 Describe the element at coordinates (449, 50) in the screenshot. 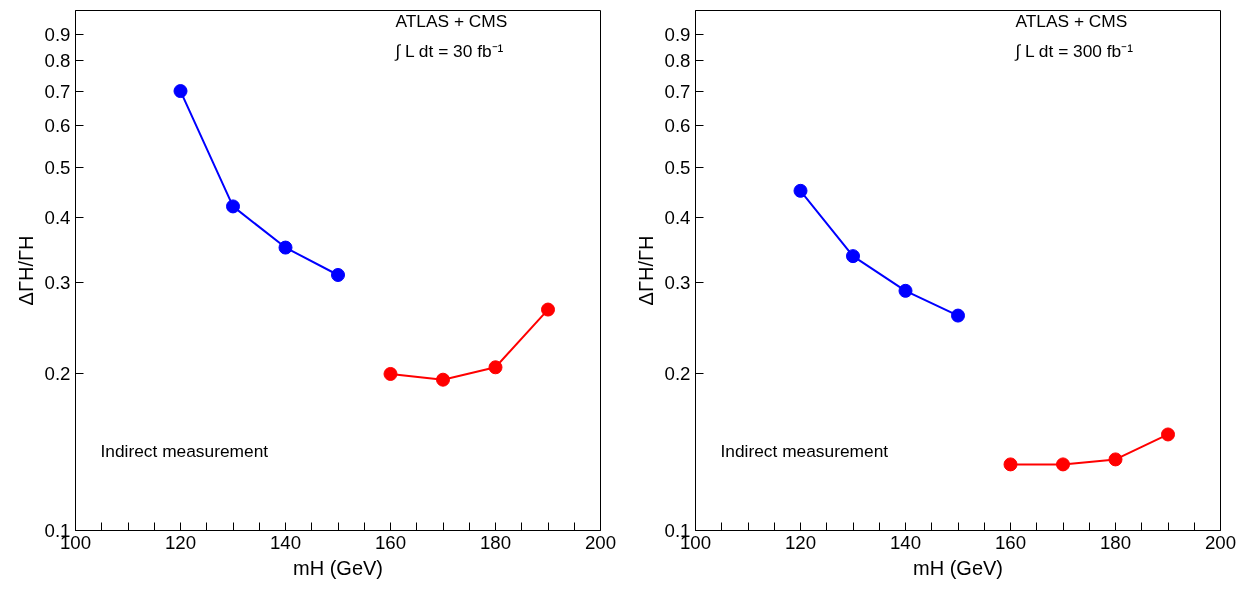

I see `annotation: ∫ L dt = 30 fb⁻¹` at that location.